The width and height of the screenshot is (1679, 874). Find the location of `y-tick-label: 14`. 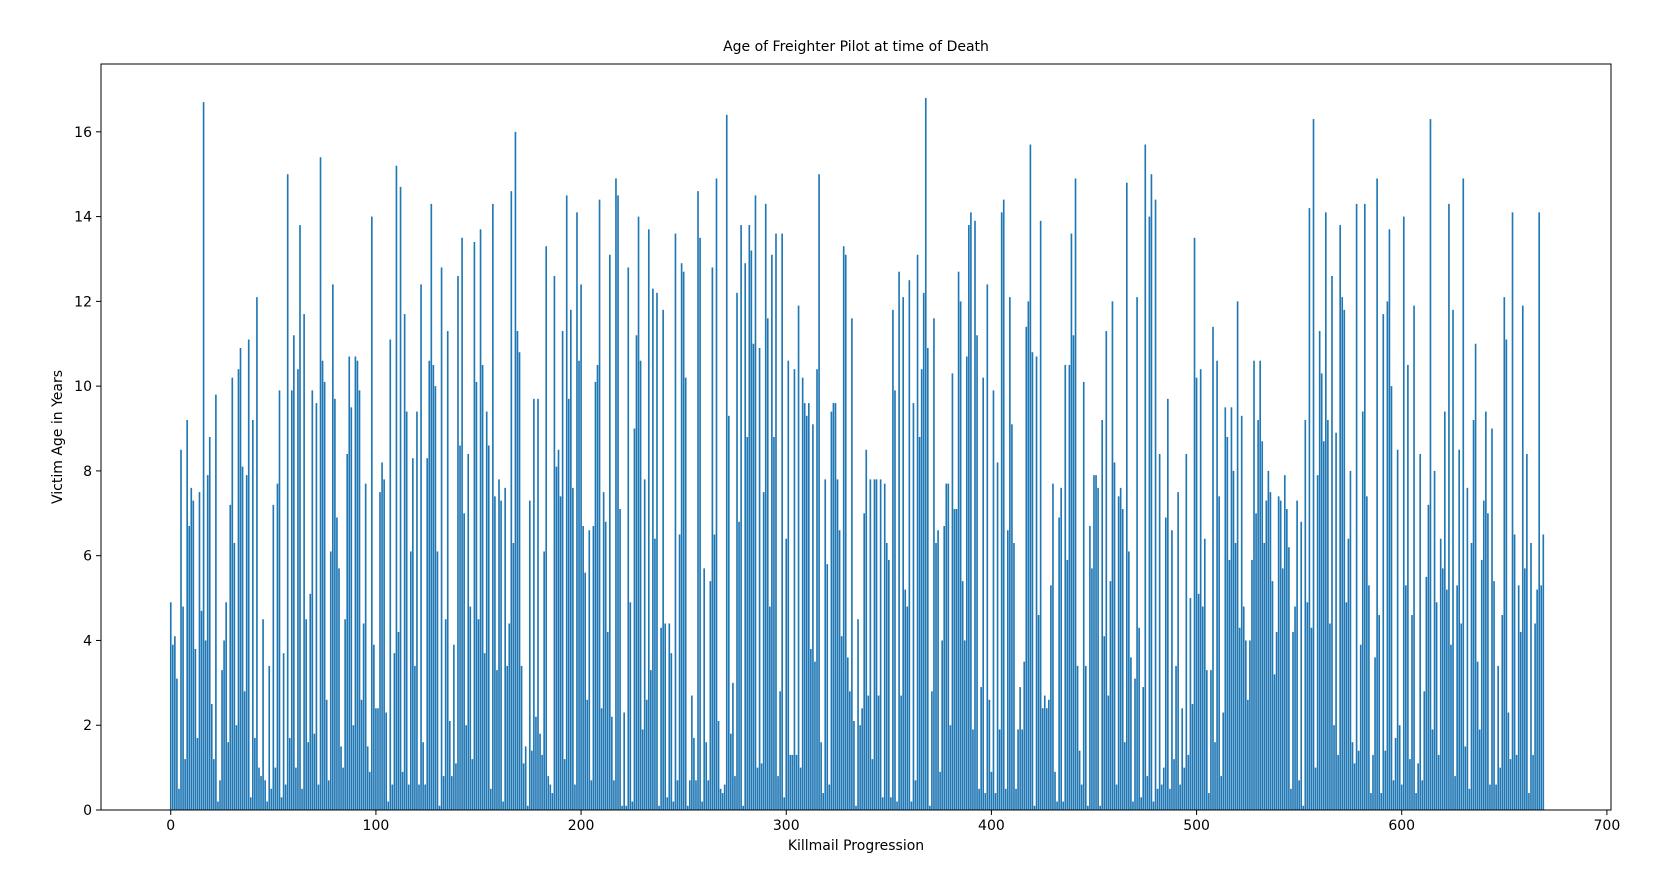

y-tick-label: 14 is located at coordinates (83, 218).